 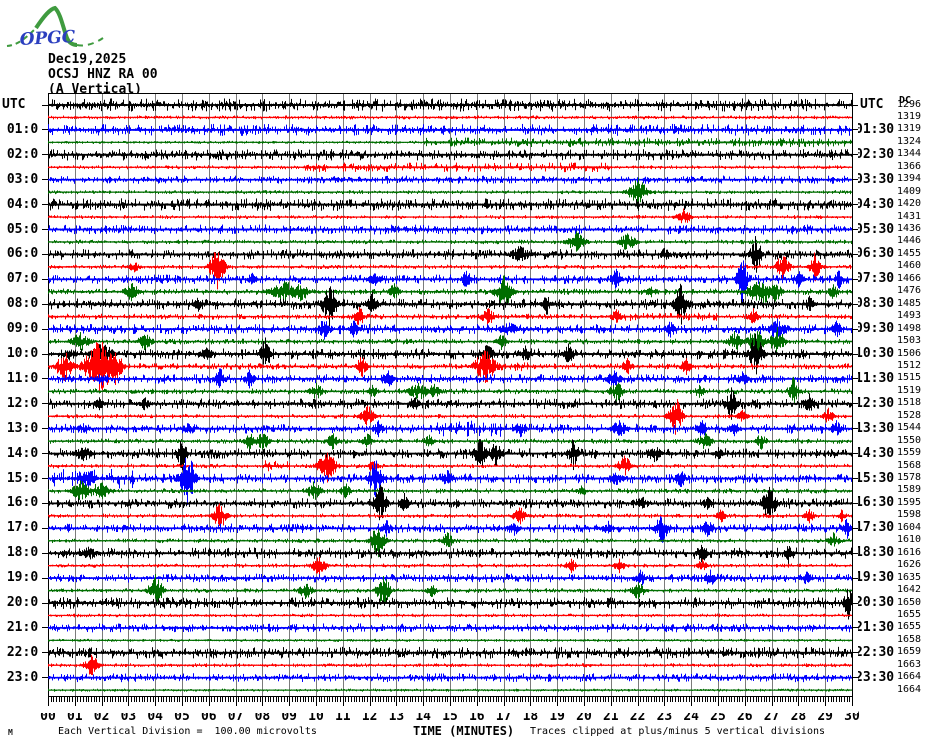 I want to click on dc-offset-value: 1366, so click(x=909, y=166).